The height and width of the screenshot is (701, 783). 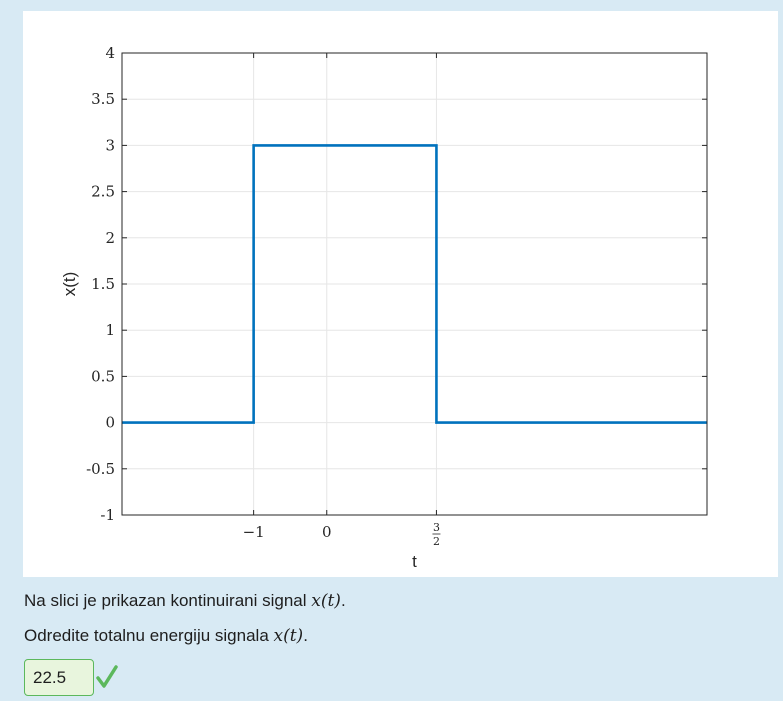 What do you see at coordinates (414, 561) in the screenshot?
I see `x-axis-label: t` at bounding box center [414, 561].